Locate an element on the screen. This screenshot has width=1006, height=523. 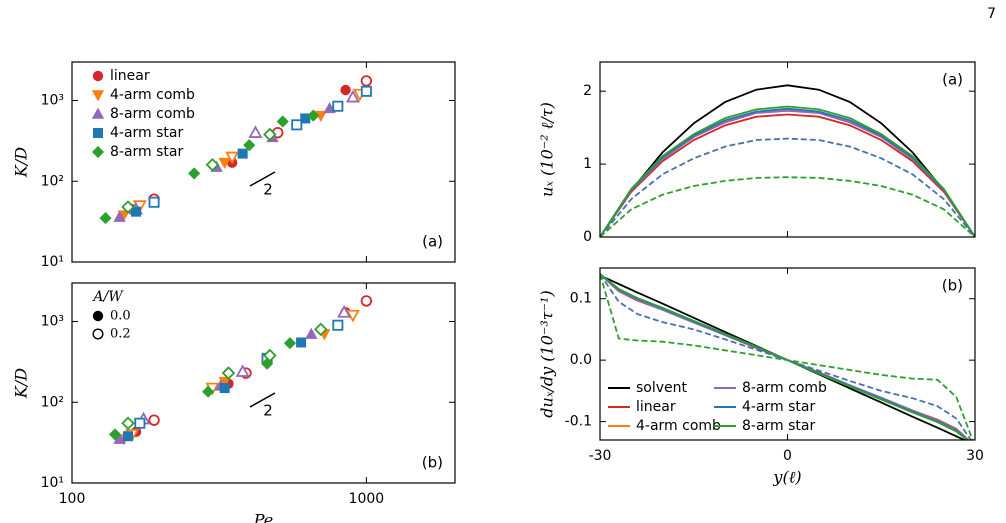
legend-label: 8-arm comb is located at coordinates (152, 114).